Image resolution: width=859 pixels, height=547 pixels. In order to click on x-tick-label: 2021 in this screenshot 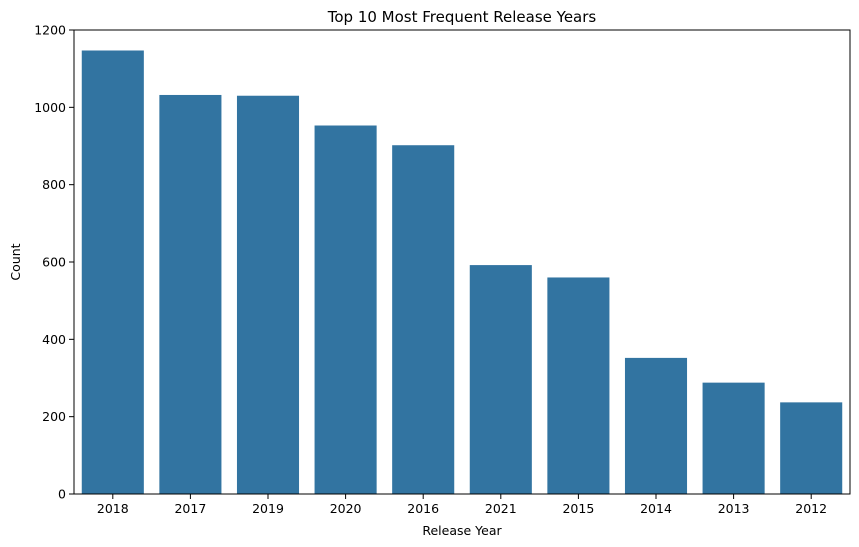, I will do `click(501, 508)`.